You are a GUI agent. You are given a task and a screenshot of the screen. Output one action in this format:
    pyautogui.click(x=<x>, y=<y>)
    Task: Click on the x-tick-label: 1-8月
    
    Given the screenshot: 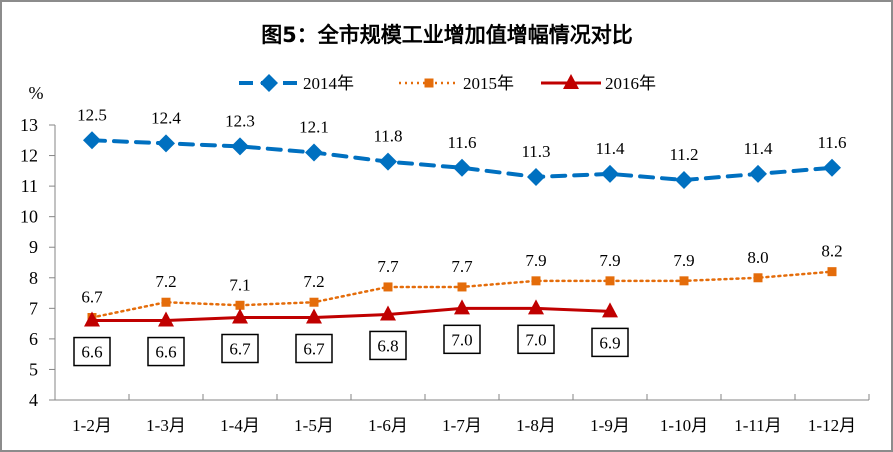 What is the action you would take?
    pyautogui.click(x=536, y=425)
    